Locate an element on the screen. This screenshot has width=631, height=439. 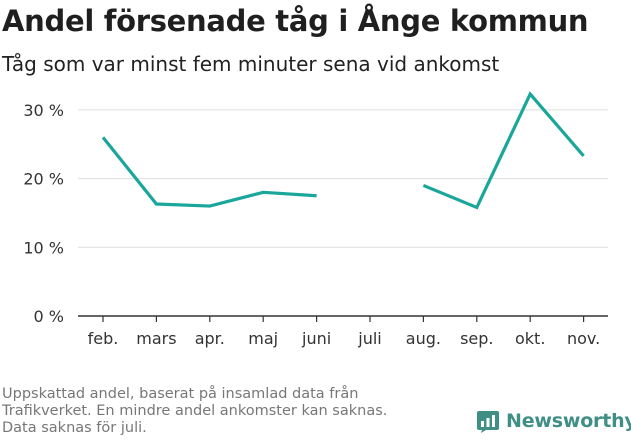
chart-title: Andel försenade tåg i Ånge kommun is located at coordinates (295, 21).